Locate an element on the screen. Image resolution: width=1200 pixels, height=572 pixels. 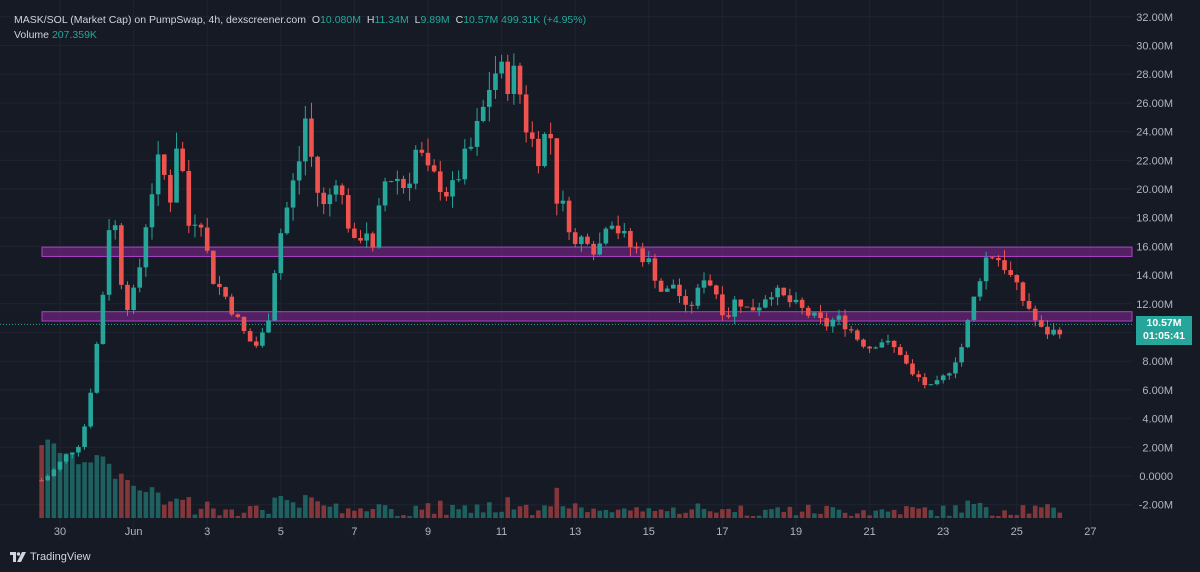
tradingview-branding: TradingView is located at coordinates (50, 557).